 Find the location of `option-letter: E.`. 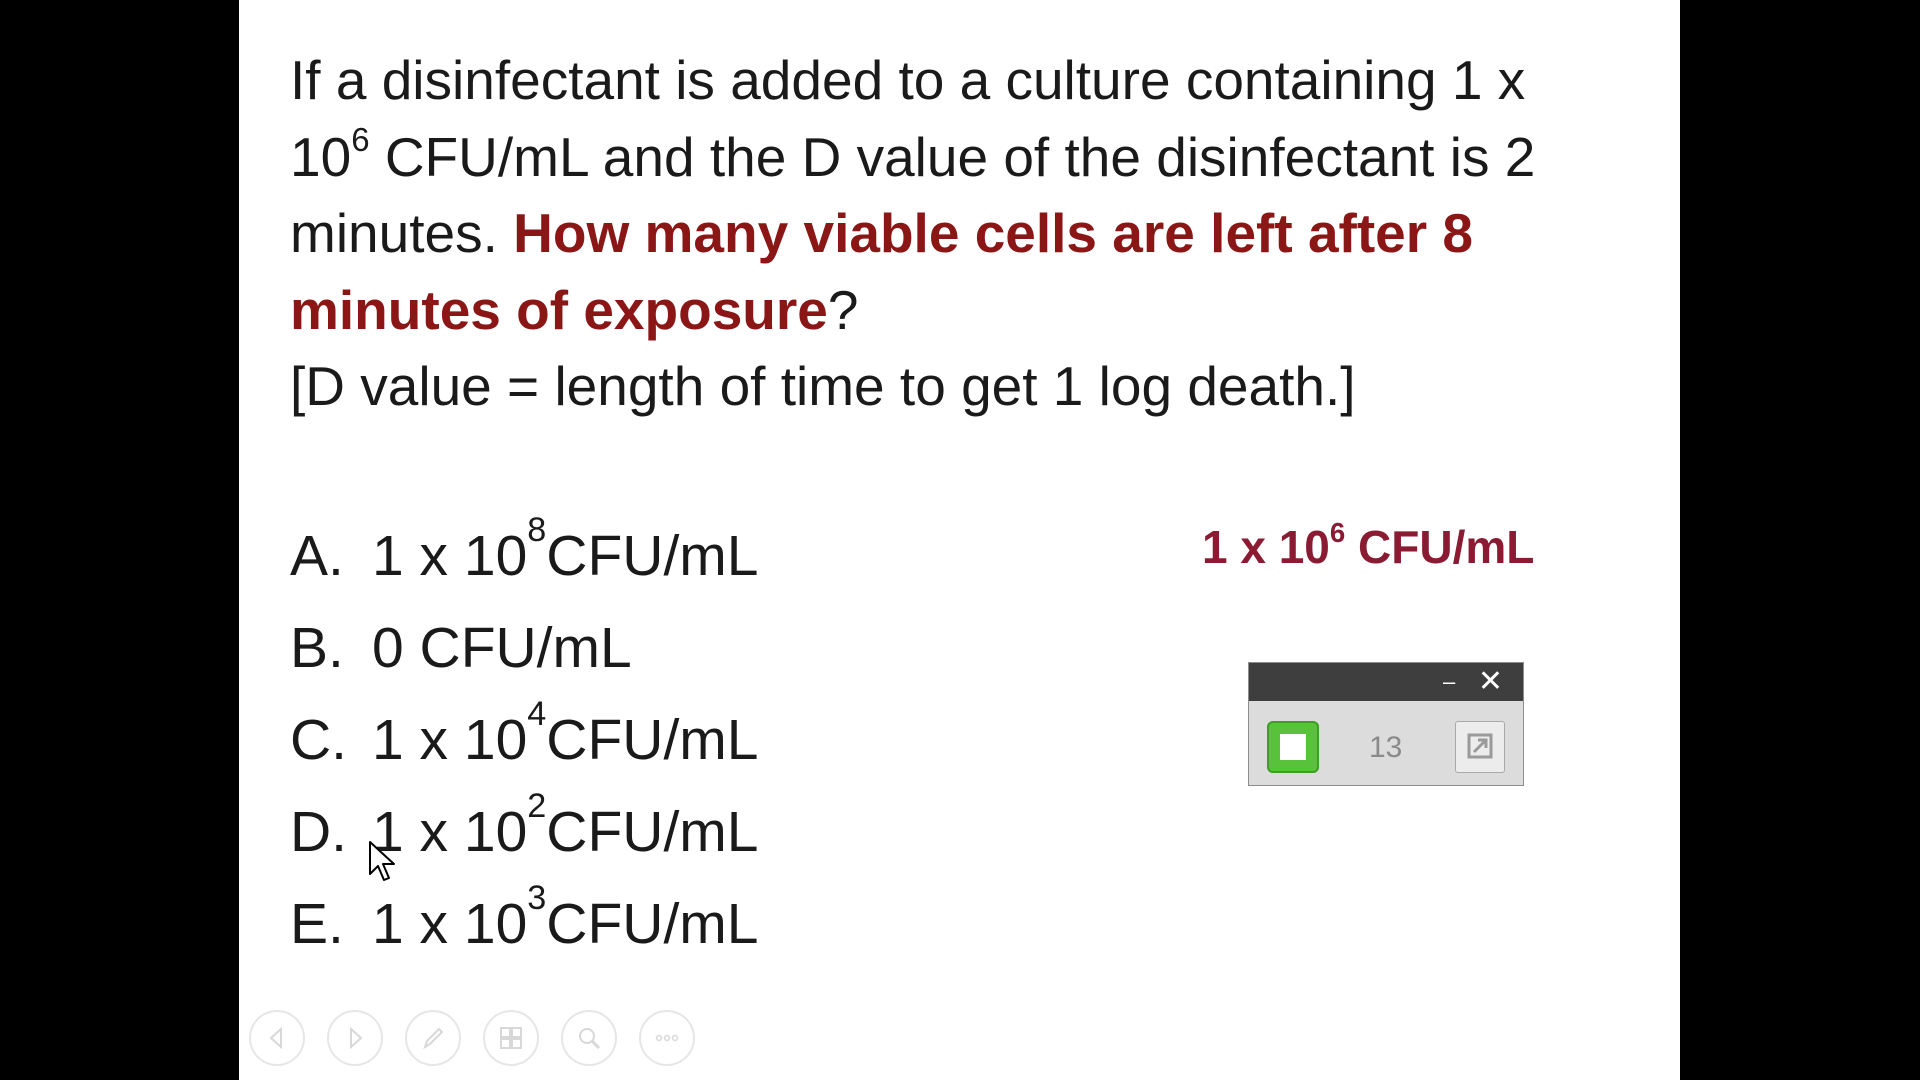

option-letter: E. is located at coordinates (317, 924).